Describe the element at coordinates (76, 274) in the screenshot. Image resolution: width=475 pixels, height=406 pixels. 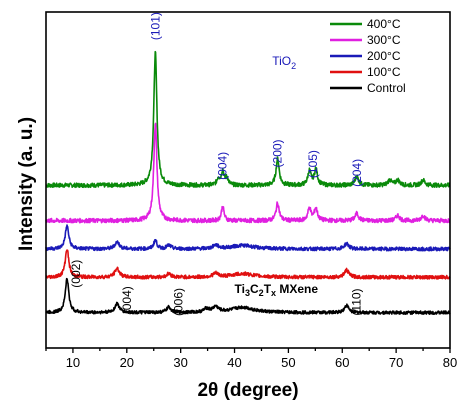
I see `peak-label: (002)` at that location.